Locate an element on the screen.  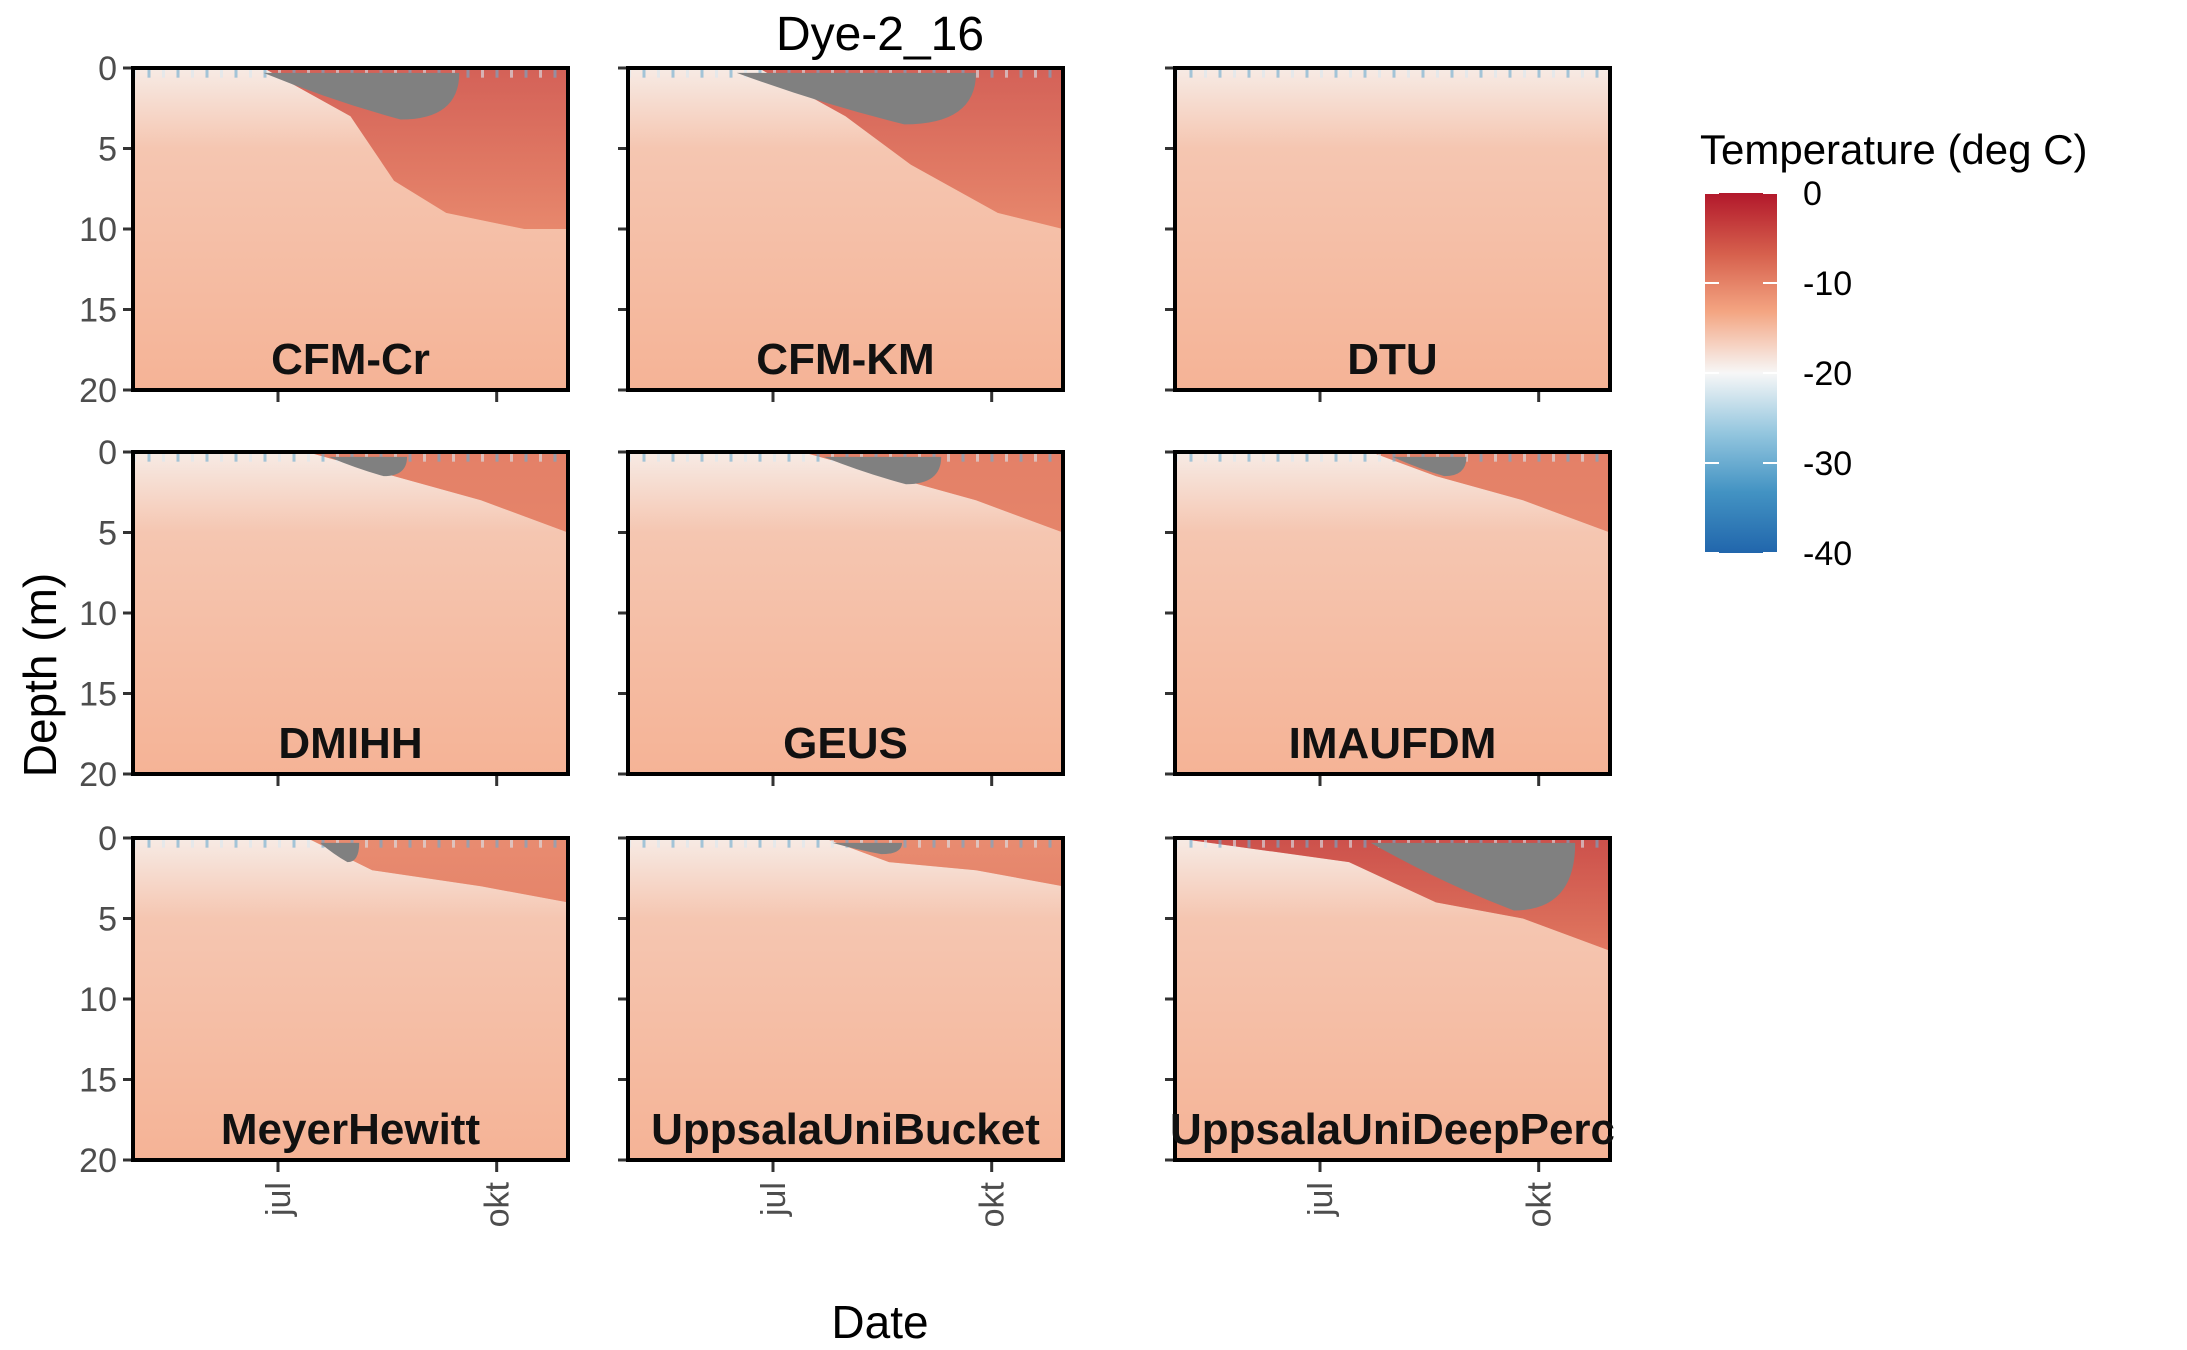
legend-ticks: 0 -10 -20 -30 -40 is located at coordinates (1778, 374).